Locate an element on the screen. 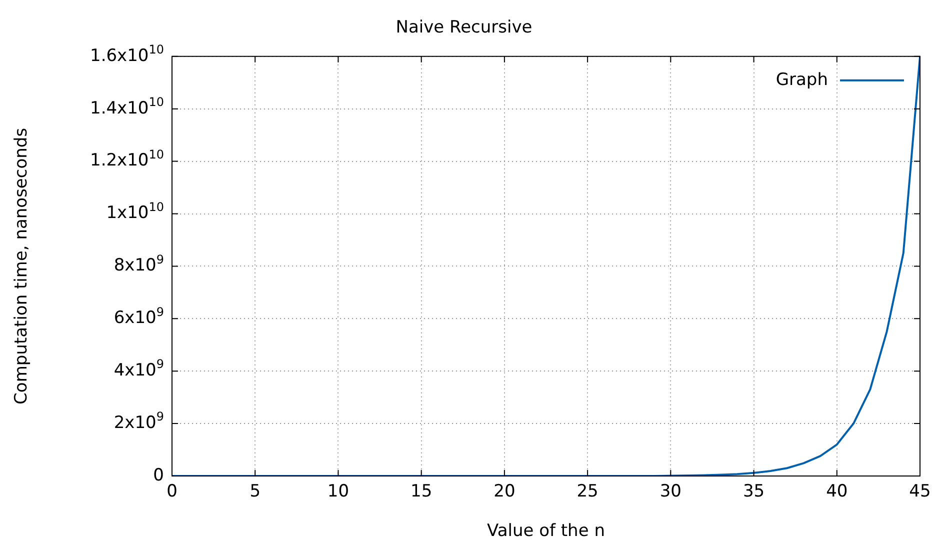  x-tick-label: 5 is located at coordinates (255, 491).